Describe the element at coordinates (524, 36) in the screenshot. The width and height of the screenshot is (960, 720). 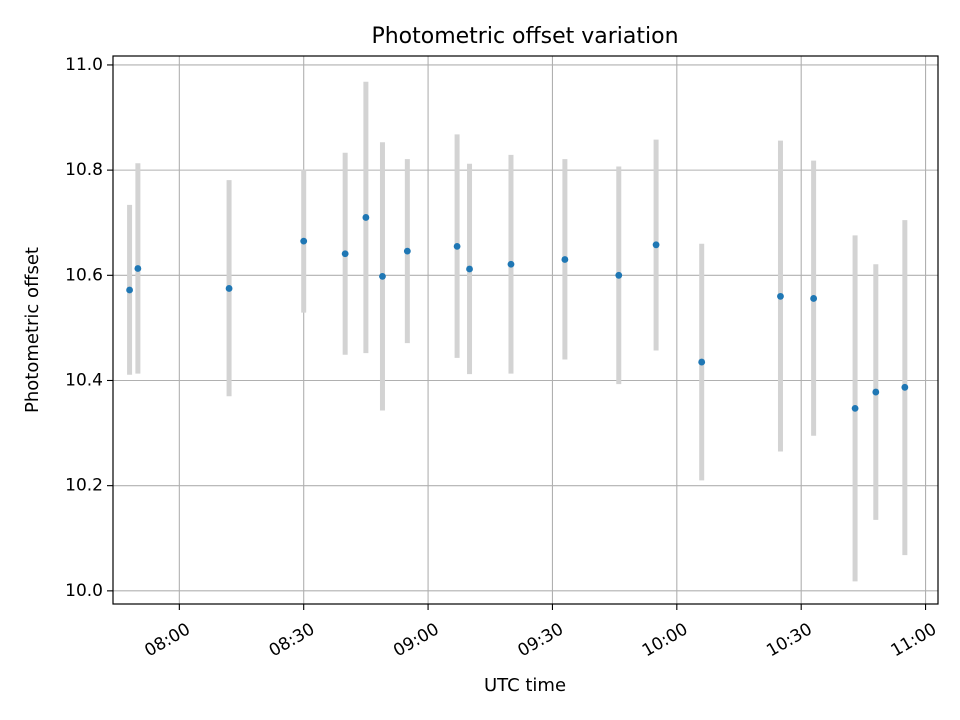
I see `chart-title: Photometric offset variation` at that location.